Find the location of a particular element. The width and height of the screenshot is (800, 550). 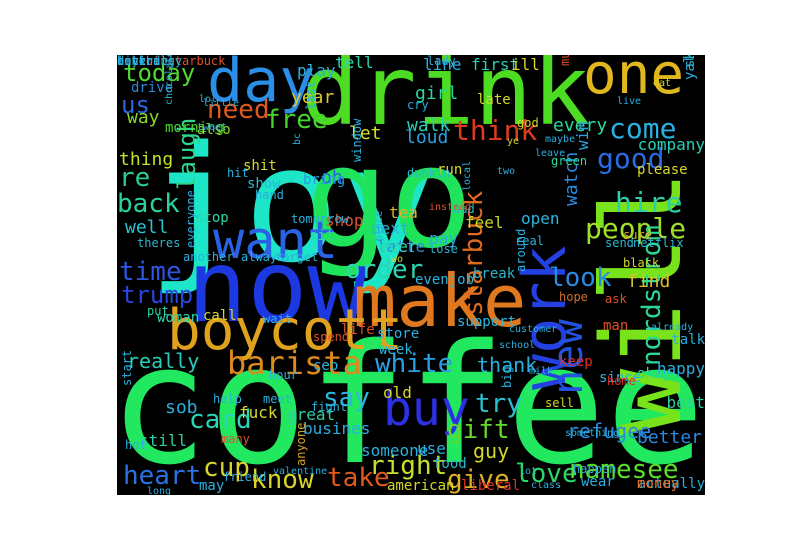

word-183: live is located at coordinates (629, 101).